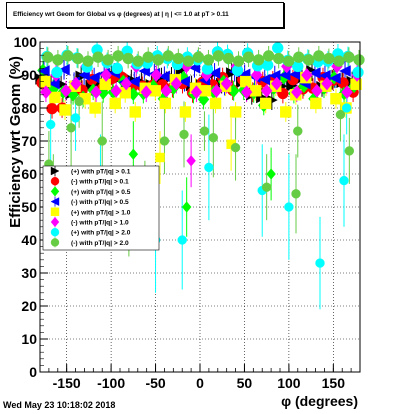 The image size is (400, 414). Describe the element at coordinates (101, 192) in the screenshot. I see `legend-label: (+) with pT/|q| > 0.5` at that location.